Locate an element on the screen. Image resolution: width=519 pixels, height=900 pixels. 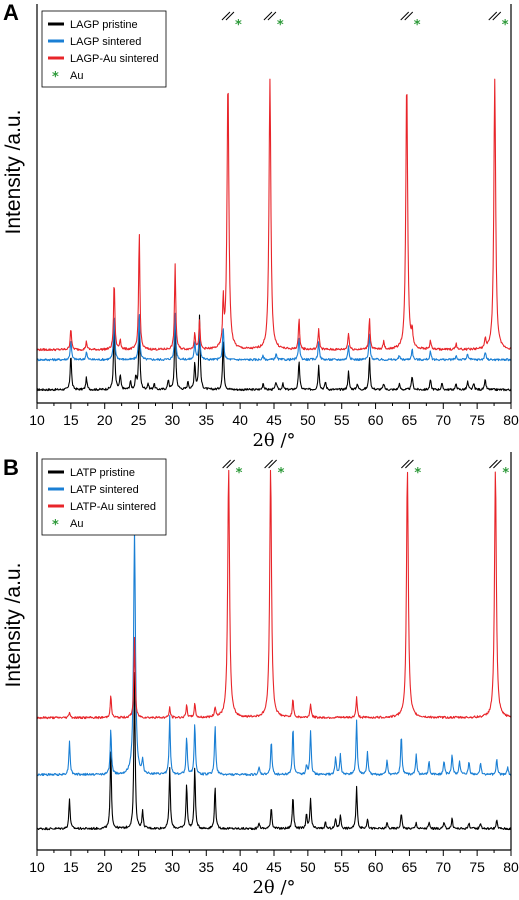
x-tick-label-b: 10 is located at coordinates (37, 867).